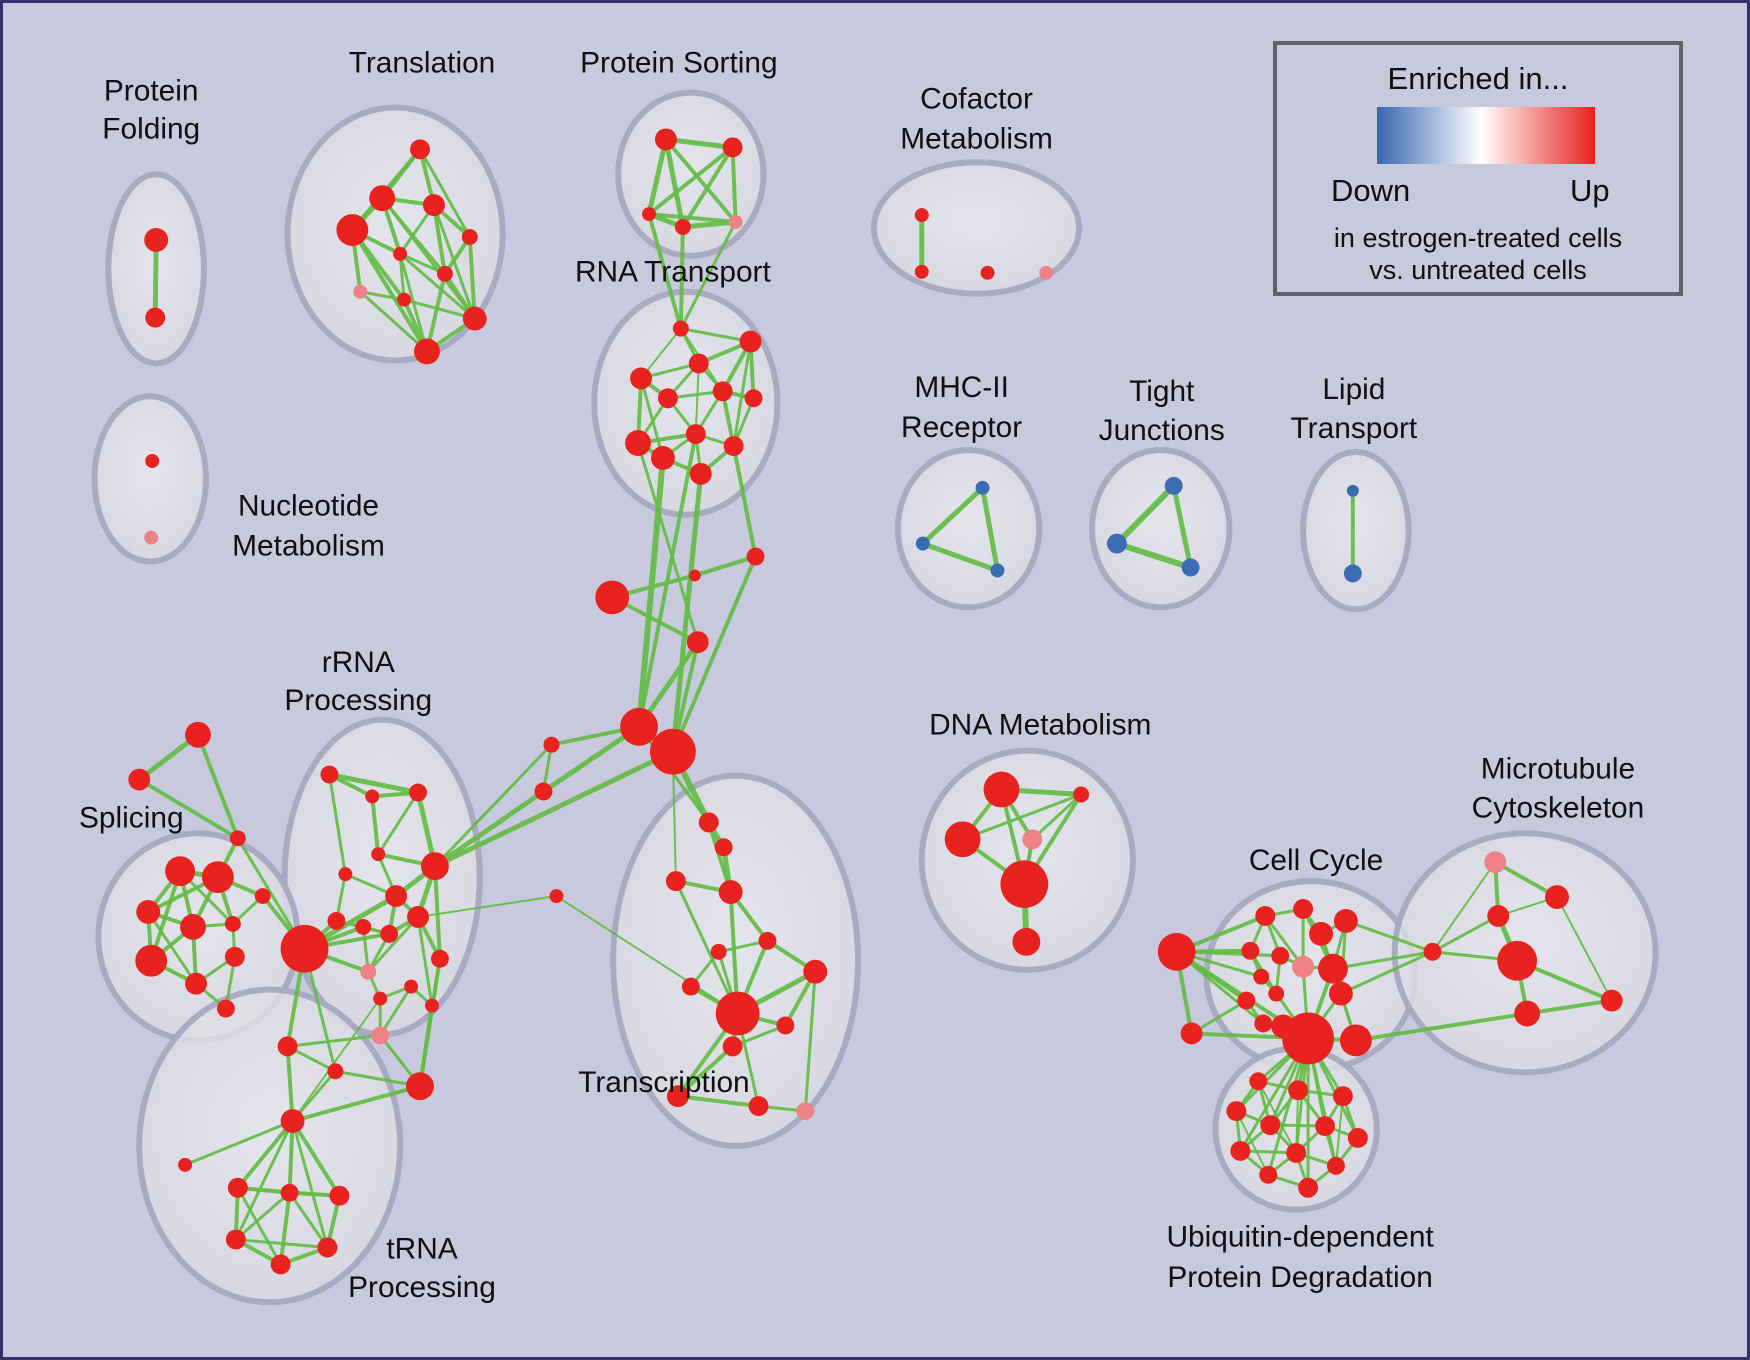 The width and height of the screenshot is (1750, 1360). I want to click on lipid-transport-ellipse, so click(1356, 531).